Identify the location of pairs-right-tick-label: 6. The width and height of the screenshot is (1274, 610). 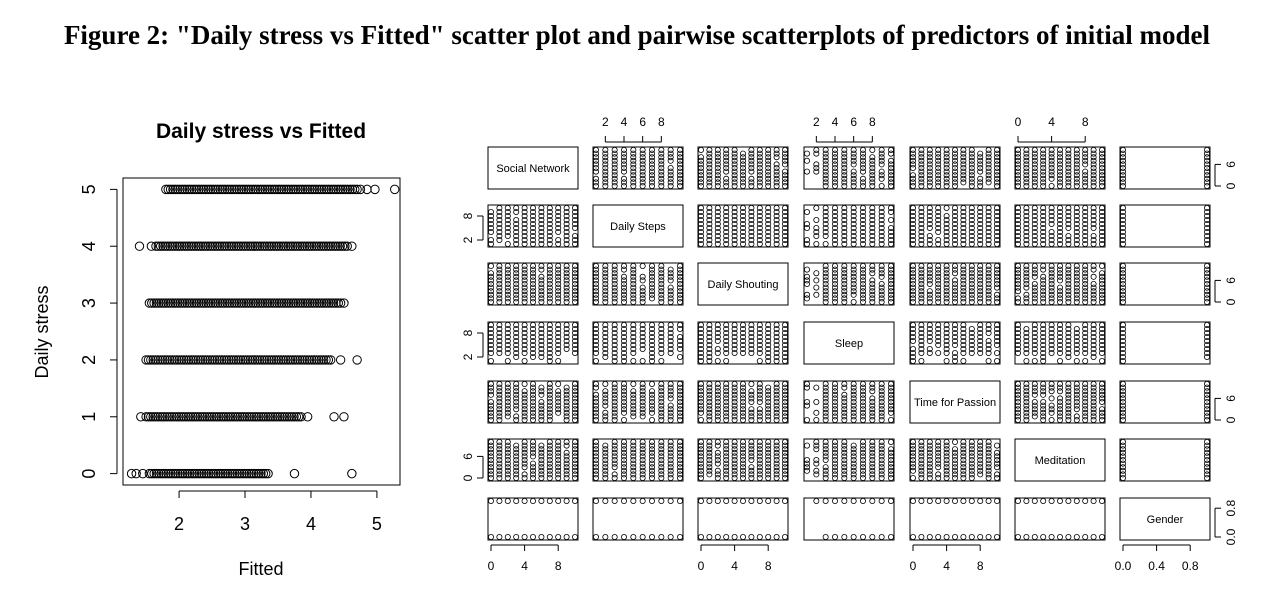
(1231, 398).